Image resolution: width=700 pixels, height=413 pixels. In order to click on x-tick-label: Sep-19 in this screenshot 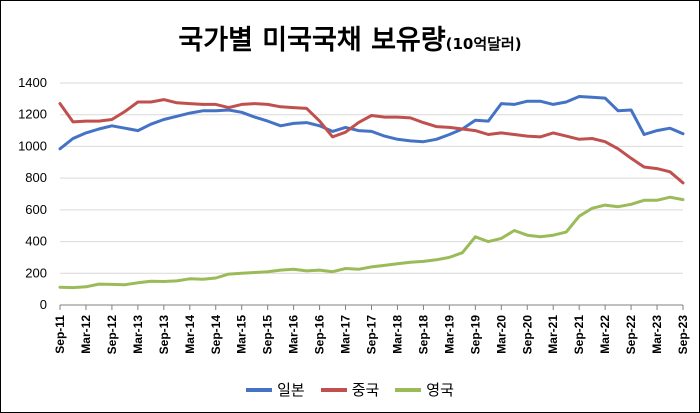, I will do `click(475, 335)`.